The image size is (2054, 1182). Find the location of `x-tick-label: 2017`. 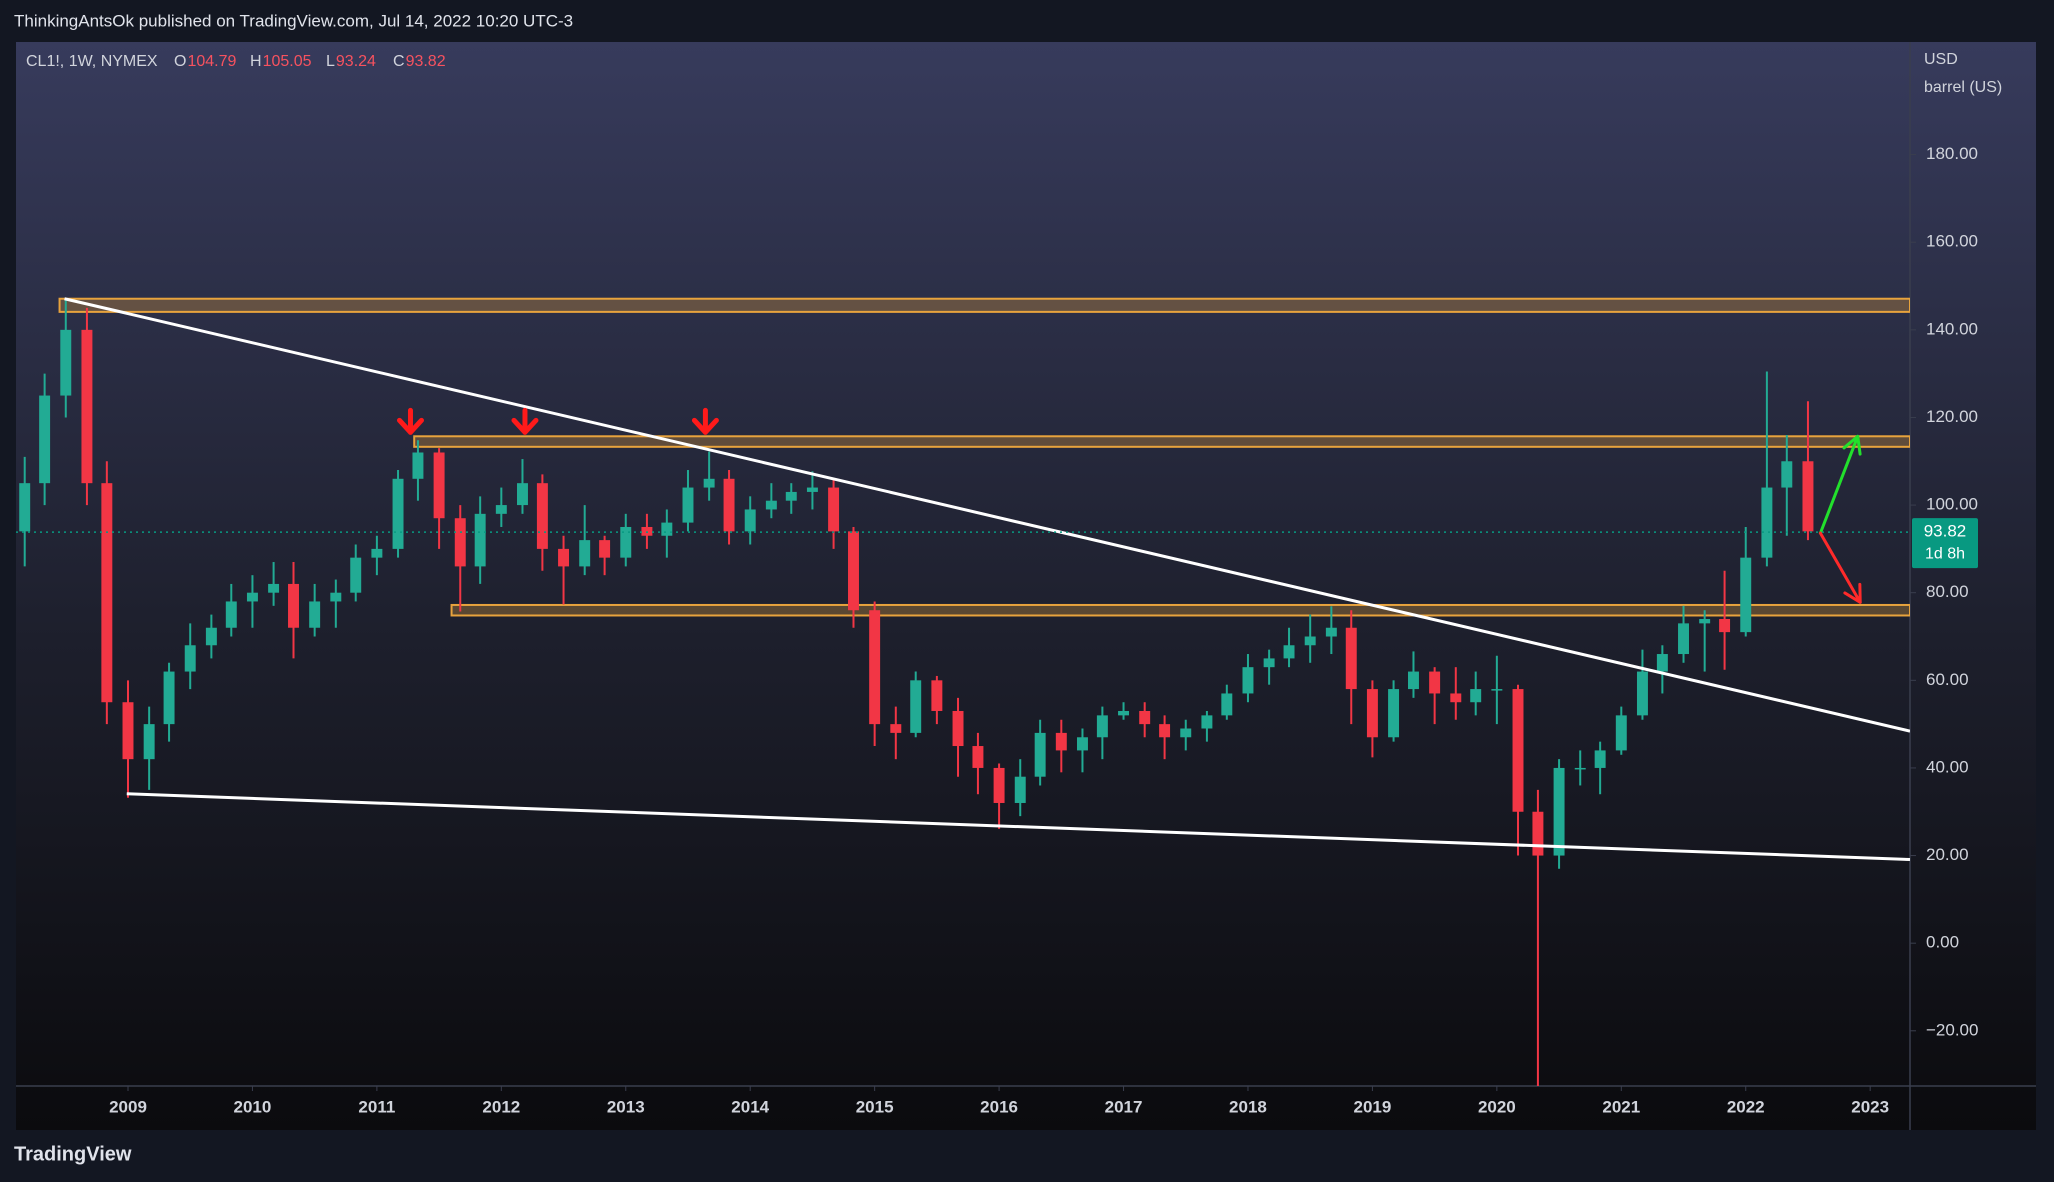

x-tick-label: 2017 is located at coordinates (1124, 1106).